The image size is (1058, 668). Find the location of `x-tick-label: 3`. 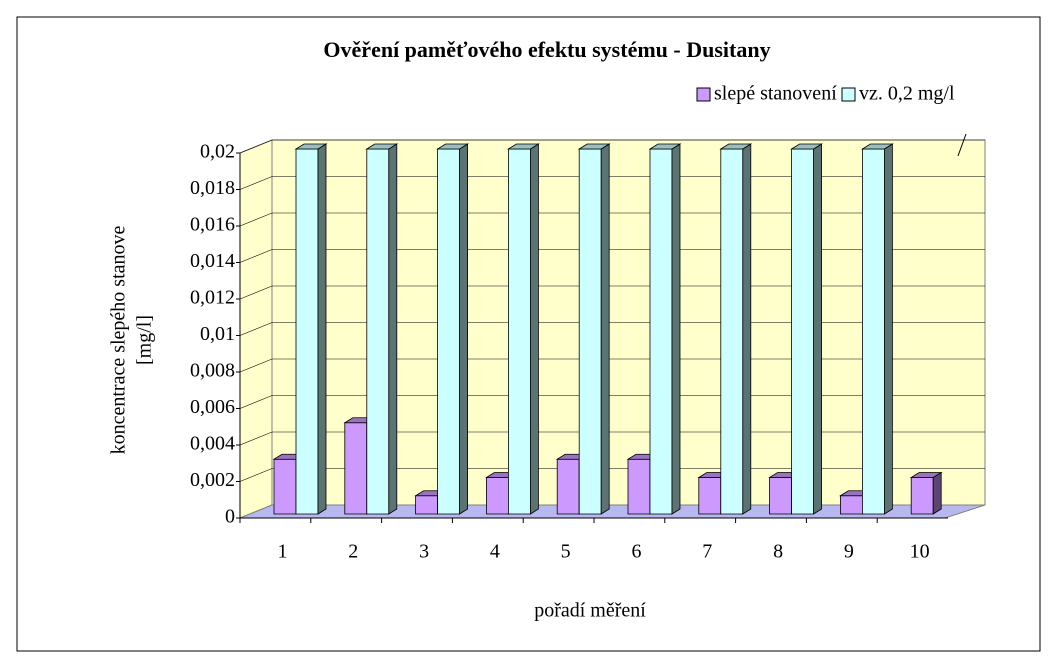

x-tick-label: 3 is located at coordinates (424, 552).